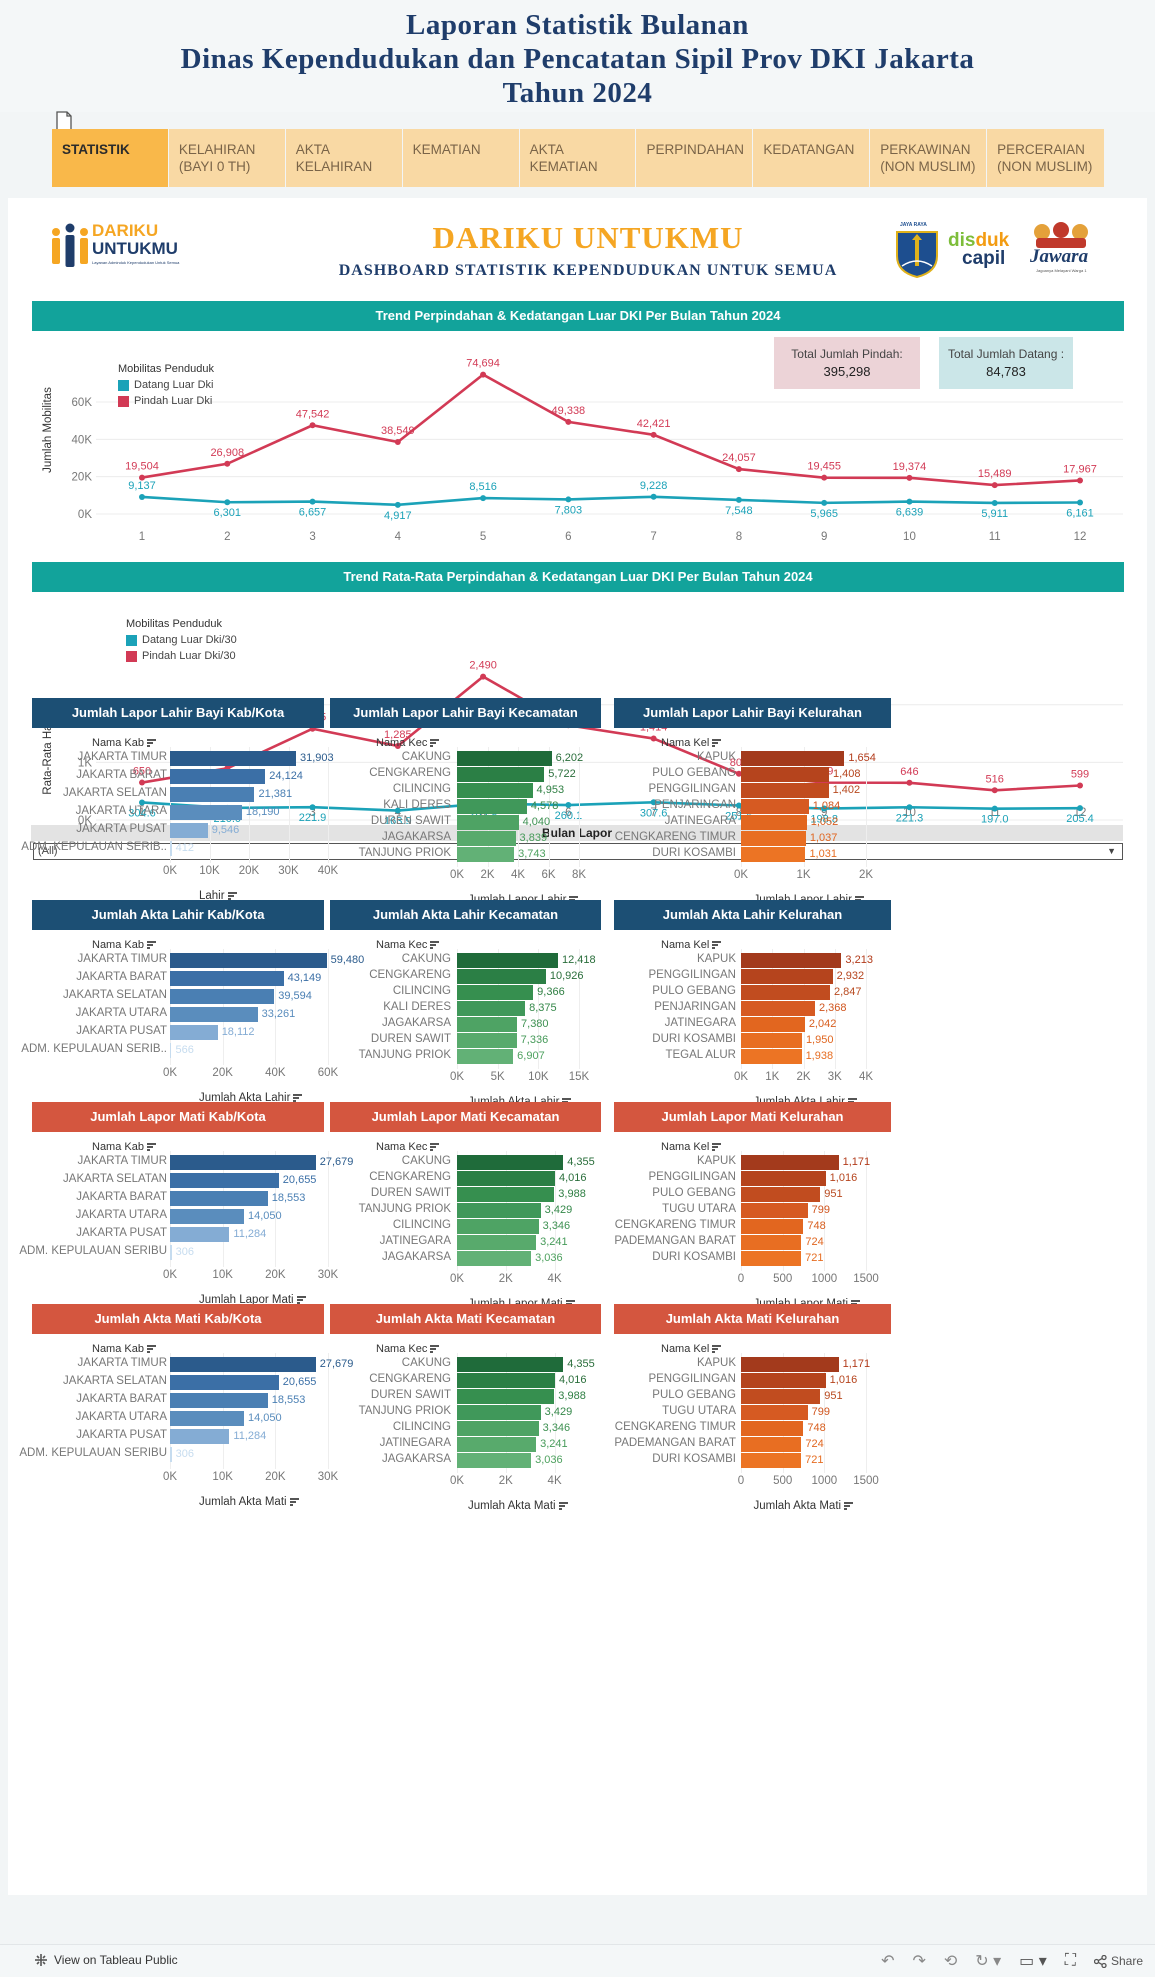 The height and width of the screenshot is (1977, 1155). What do you see at coordinates (518, 1506) in the screenshot?
I see `x-axis-title: Jumlah Akta Mati` at bounding box center [518, 1506].